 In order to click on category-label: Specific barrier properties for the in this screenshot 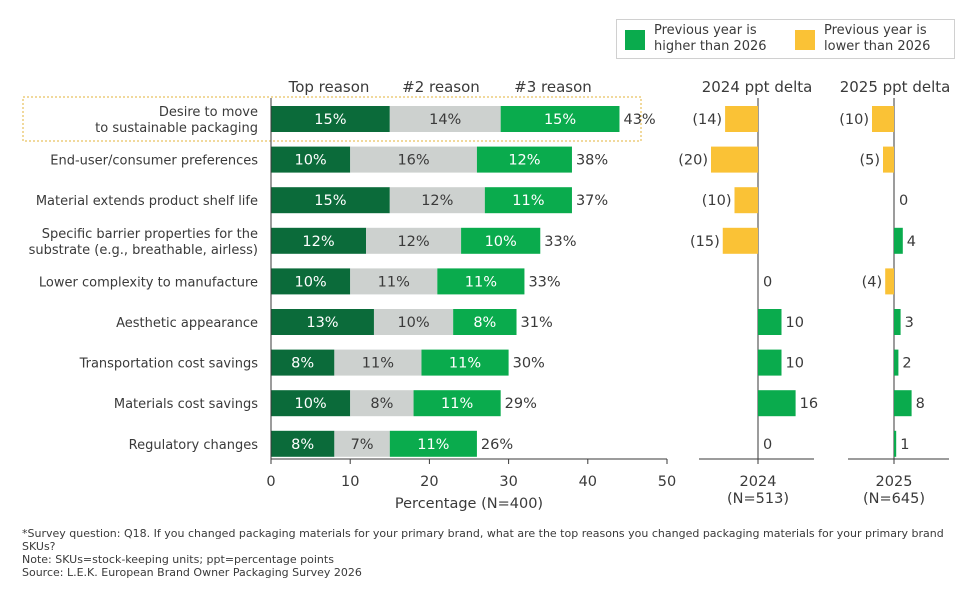, I will do `click(150, 234)`.